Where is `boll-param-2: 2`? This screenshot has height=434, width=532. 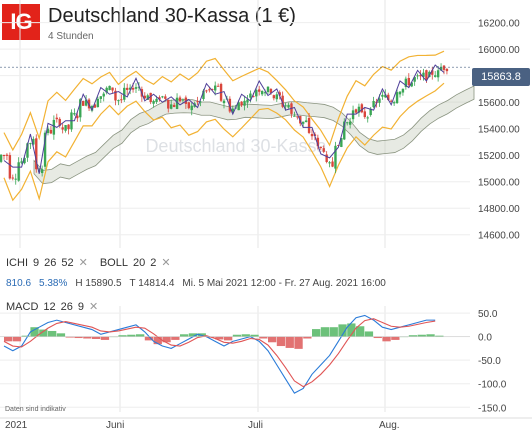
boll-param-2: 2 is located at coordinates (153, 263).